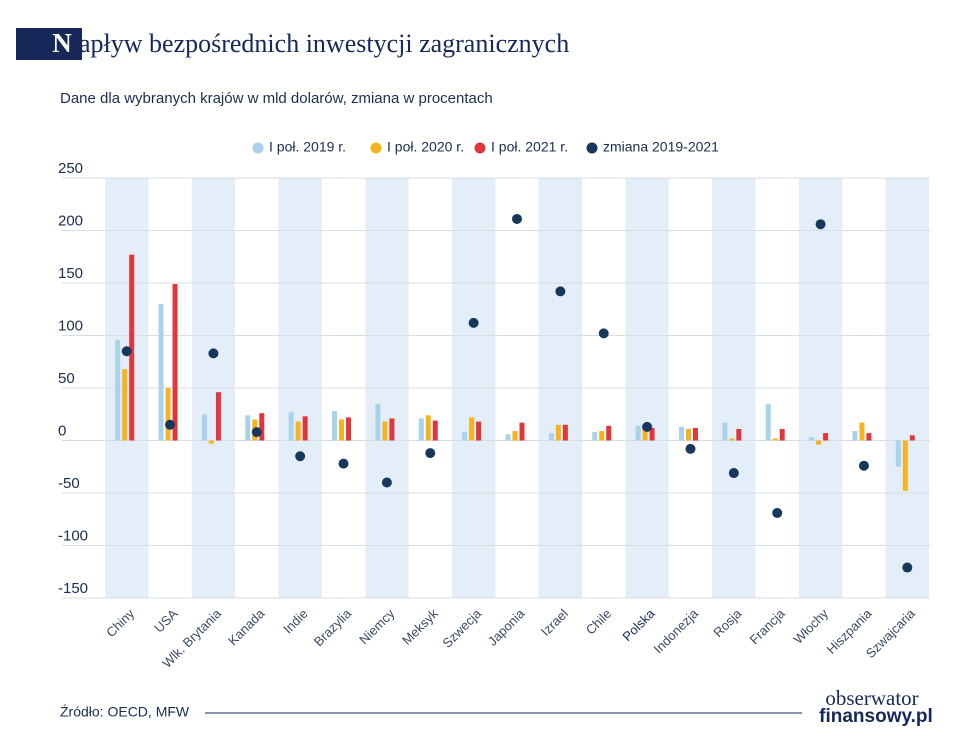 Image resolution: width=978 pixels, height=741 pixels. What do you see at coordinates (529, 147) in the screenshot?
I see `legend-label: I poł. 2021 r.` at bounding box center [529, 147].